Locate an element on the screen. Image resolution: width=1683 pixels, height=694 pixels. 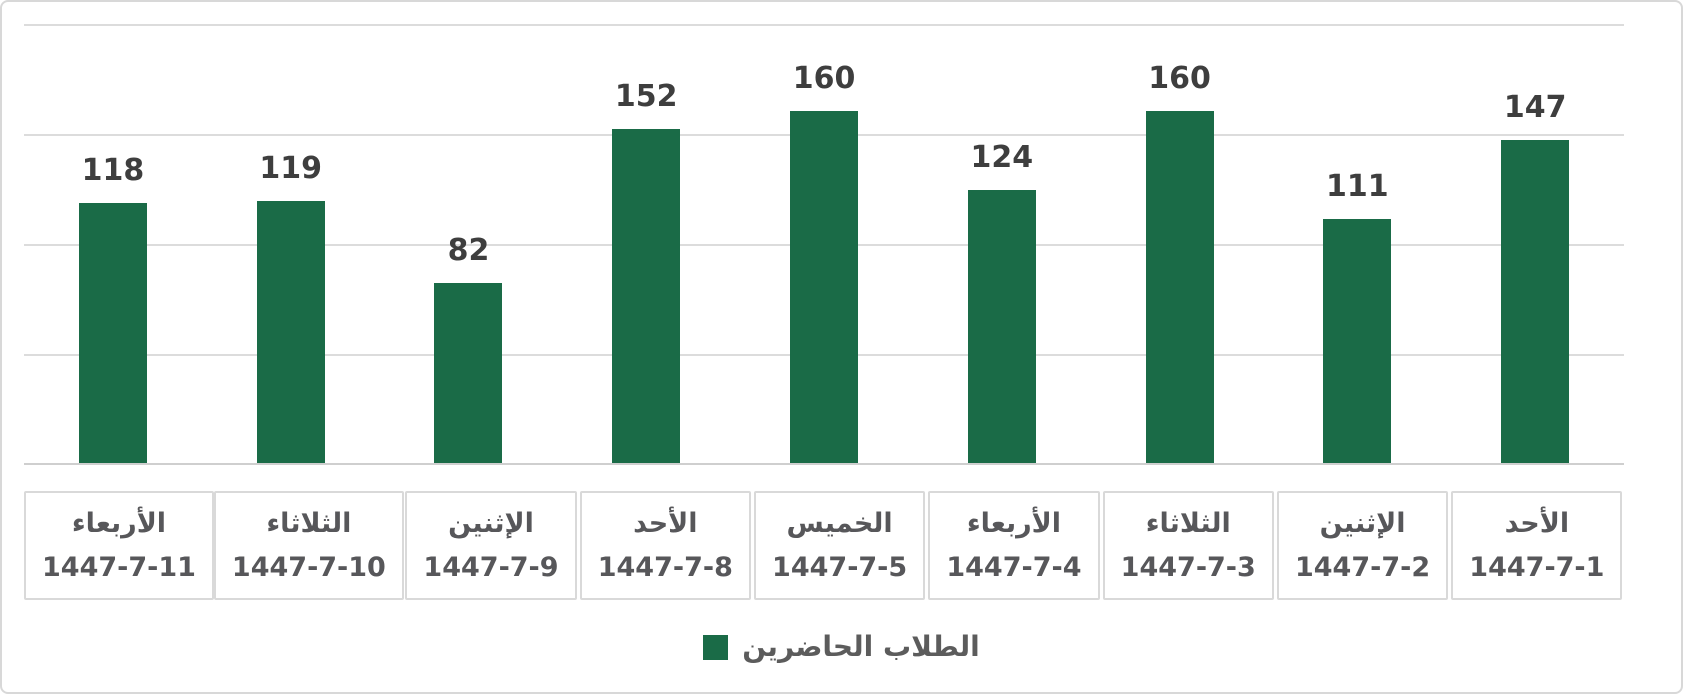
category-label-cell: الثلاثاء 1447-7-3 is located at coordinates (1188, 546).